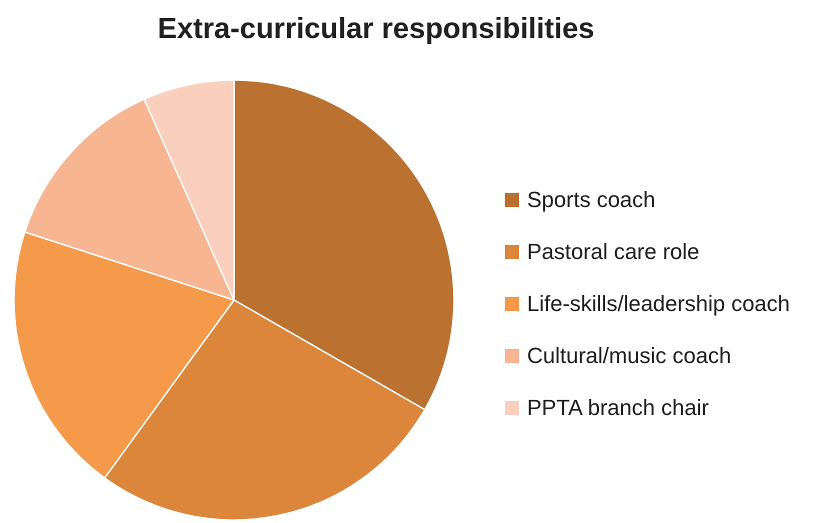 Image resolution: width=814 pixels, height=523 pixels. What do you see at coordinates (658, 303) in the screenshot?
I see `legend-label: Life-skills/leadership coach` at bounding box center [658, 303].